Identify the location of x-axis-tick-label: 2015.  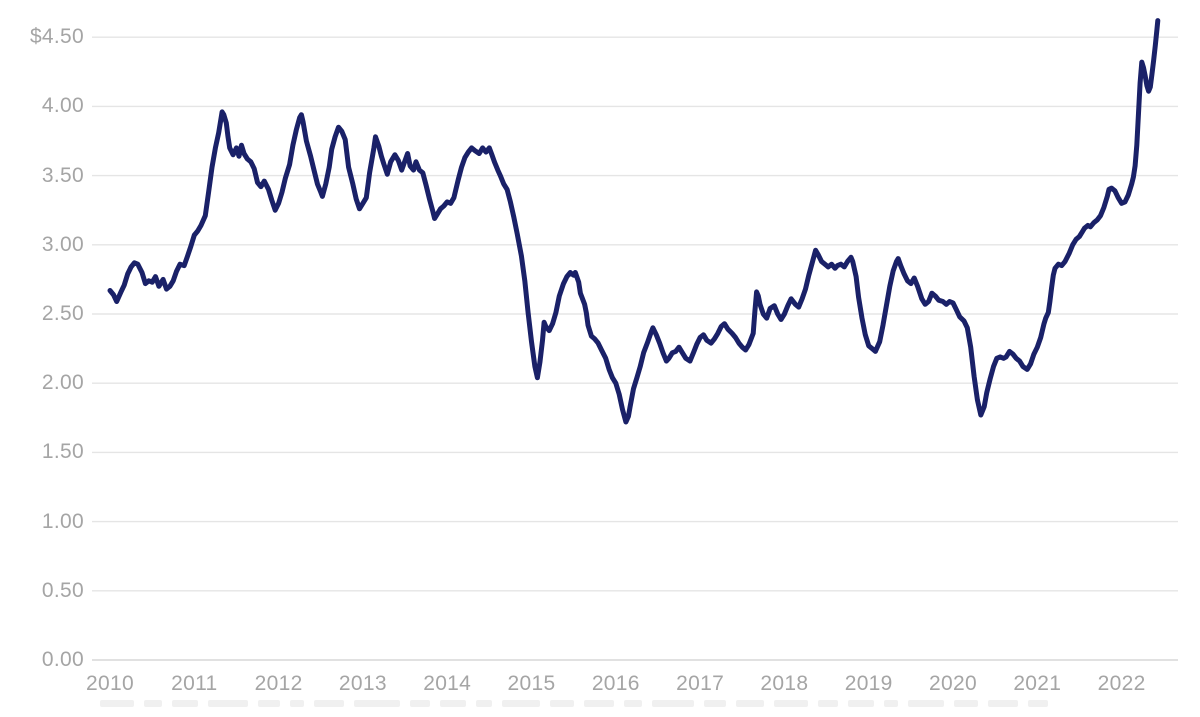
(531, 683).